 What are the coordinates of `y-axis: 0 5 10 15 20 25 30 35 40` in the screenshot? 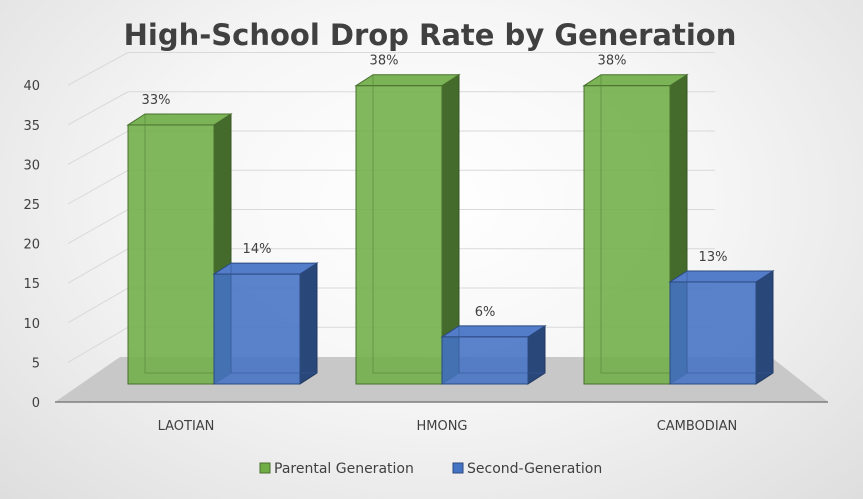 It's located at (31, 245).